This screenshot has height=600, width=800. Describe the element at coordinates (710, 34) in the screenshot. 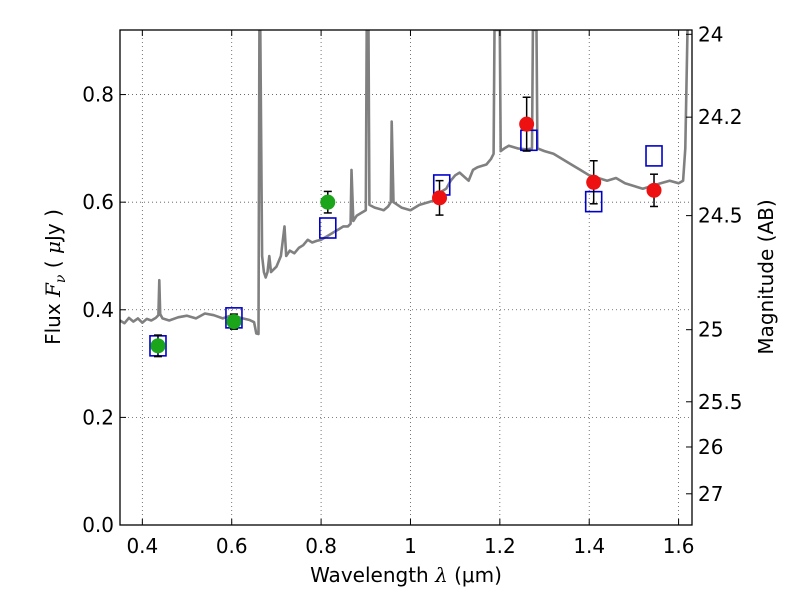

I see `right-tick-label-0: 24` at that location.